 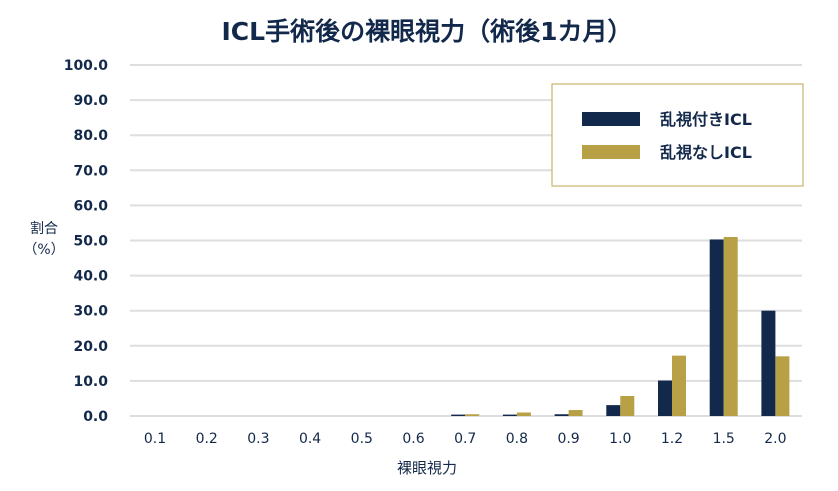 What do you see at coordinates (258, 439) in the screenshot?
I see `x-tick-label: 0.3` at bounding box center [258, 439].